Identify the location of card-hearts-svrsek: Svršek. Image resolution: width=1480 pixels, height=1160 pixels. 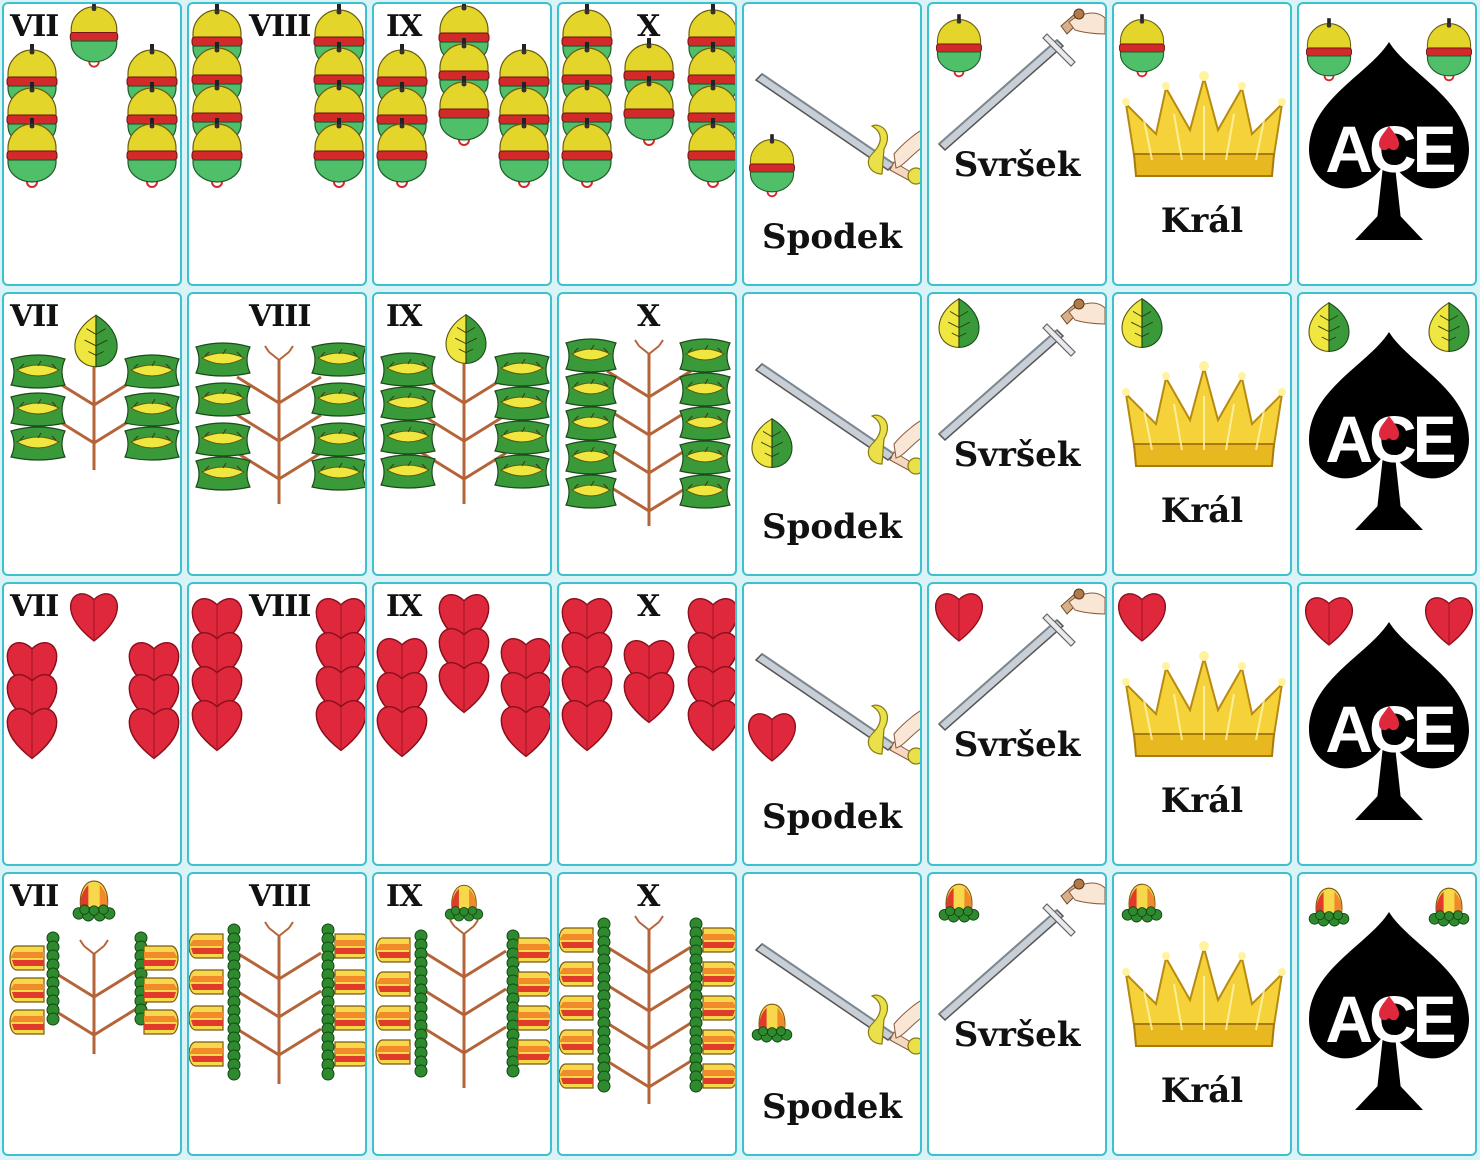
(1017, 724).